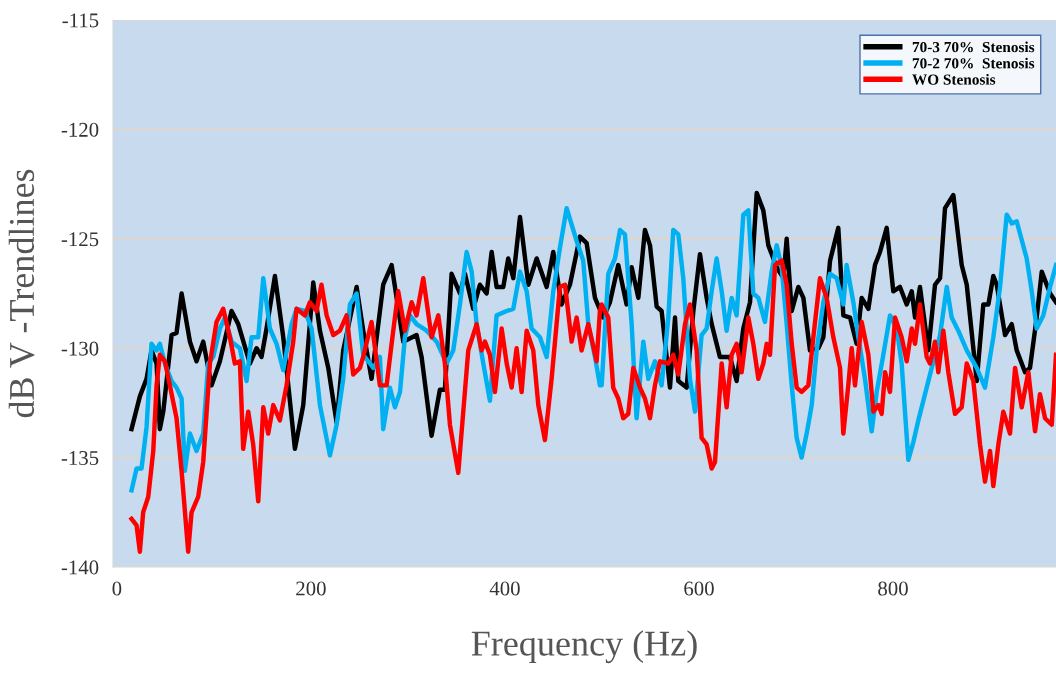 Image resolution: width=1056 pixels, height=679 pixels. What do you see at coordinates (80, 129) in the screenshot?
I see `y-tick-label: -120` at bounding box center [80, 129].